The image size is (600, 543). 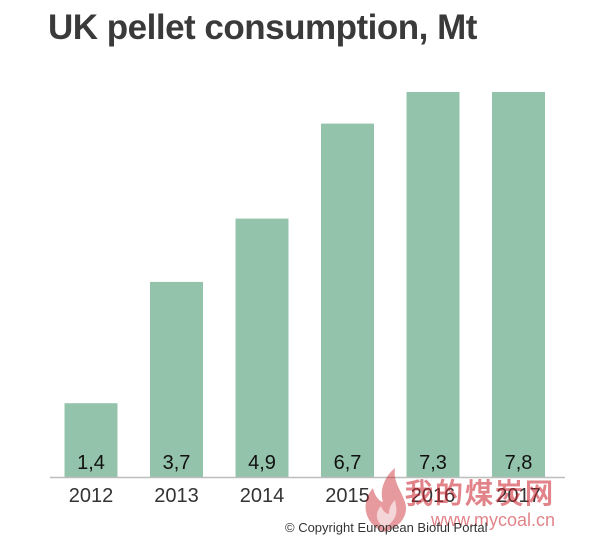 What do you see at coordinates (176, 379) in the screenshot?
I see `bar-2013` at bounding box center [176, 379].